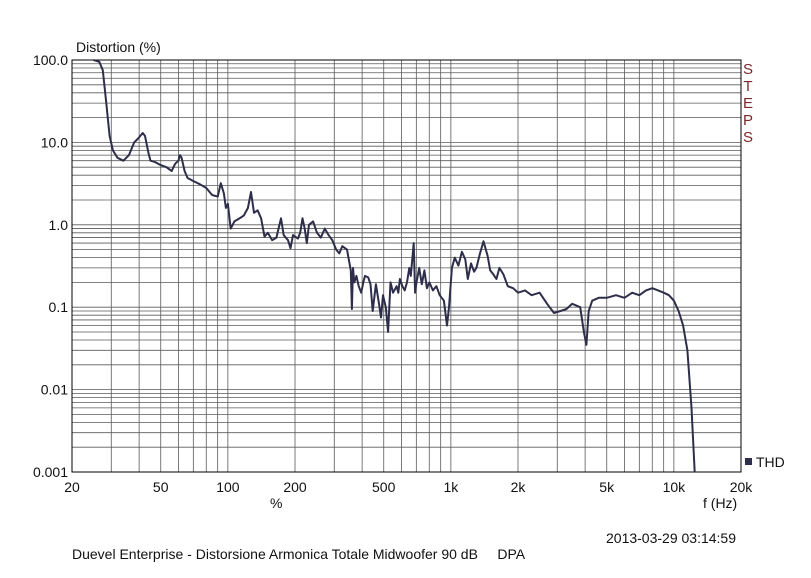  What do you see at coordinates (747, 86) in the screenshot?
I see `side-label-letter: T` at bounding box center [747, 86].